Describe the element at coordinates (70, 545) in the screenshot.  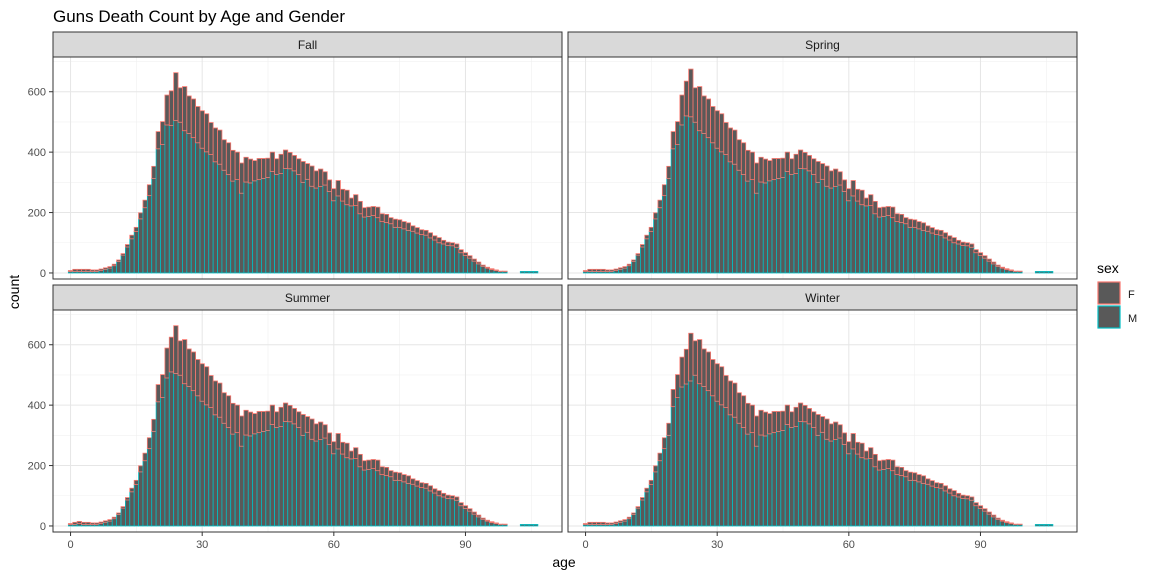
I see `x-tick-label: 0` at that location.